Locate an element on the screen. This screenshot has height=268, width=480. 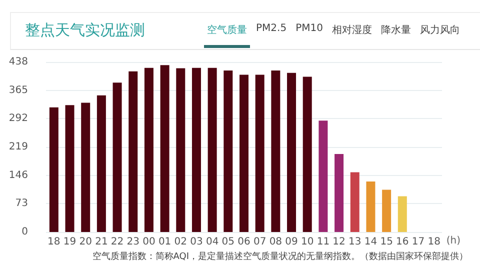
text: 降水量 is located at coordinates (395, 30).